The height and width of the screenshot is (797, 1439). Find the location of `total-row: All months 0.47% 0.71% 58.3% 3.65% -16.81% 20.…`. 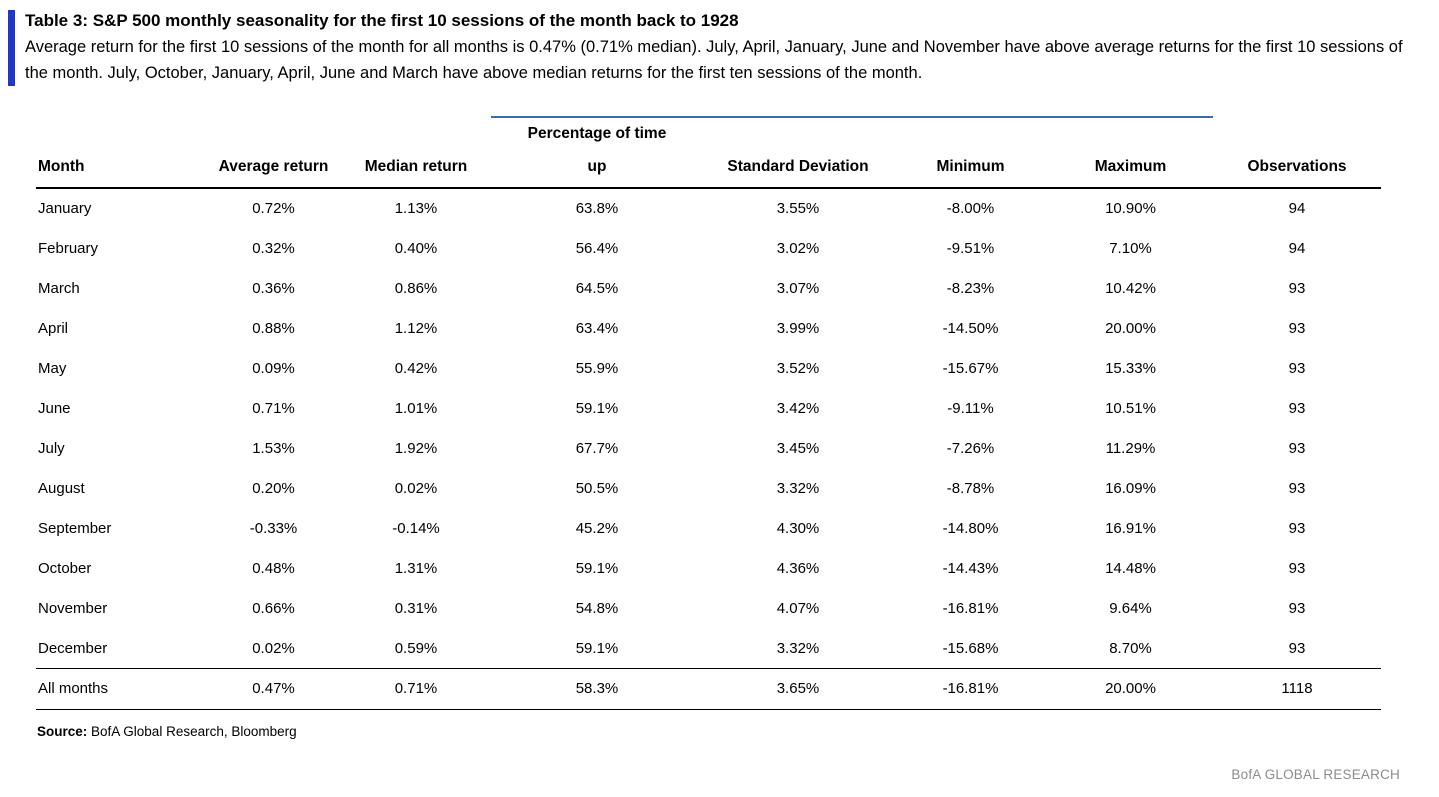

total-row: All months 0.47% 0.71% 58.3% 3.65% -16.81% 20.… is located at coordinates (708, 688).